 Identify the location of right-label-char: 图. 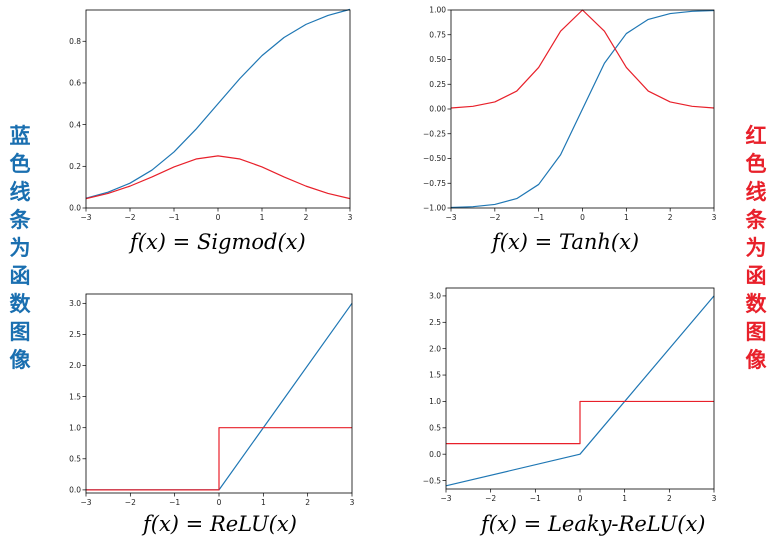
(756, 331).